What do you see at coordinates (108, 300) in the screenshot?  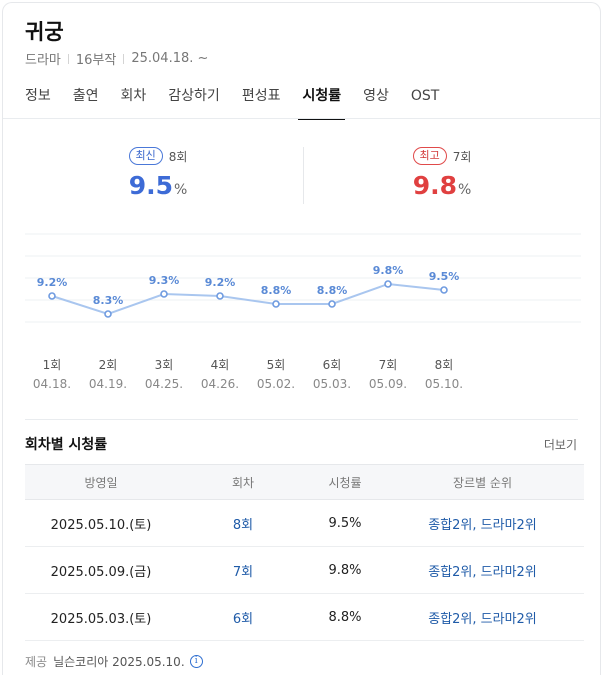 I see `data-label: 8.3%` at bounding box center [108, 300].